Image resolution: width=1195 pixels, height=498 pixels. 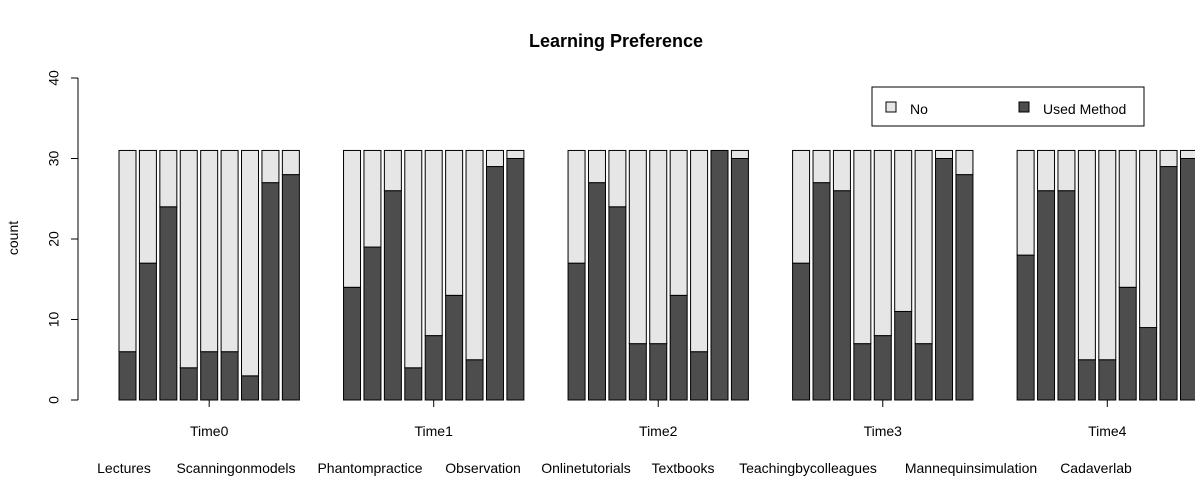 I want to click on y-tick-label: 20, so click(x=54, y=239).